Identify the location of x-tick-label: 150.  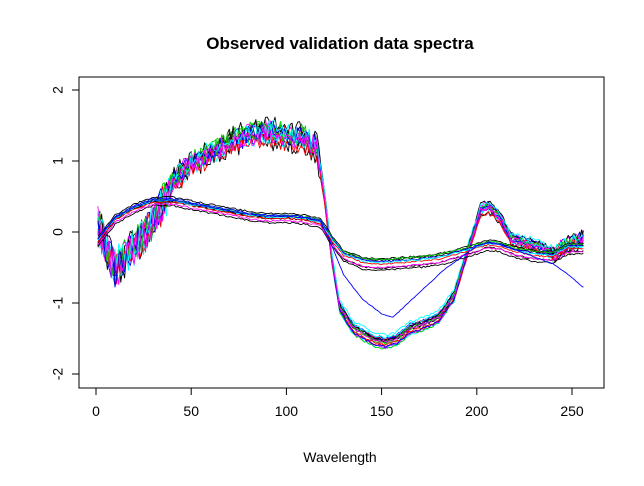
(382, 411).